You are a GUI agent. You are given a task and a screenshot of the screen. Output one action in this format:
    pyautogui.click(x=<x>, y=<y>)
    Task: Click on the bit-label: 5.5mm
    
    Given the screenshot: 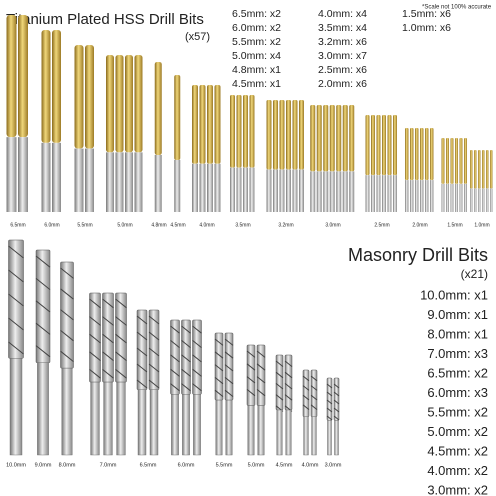 What is the action you would take?
    pyautogui.click(x=224, y=465)
    